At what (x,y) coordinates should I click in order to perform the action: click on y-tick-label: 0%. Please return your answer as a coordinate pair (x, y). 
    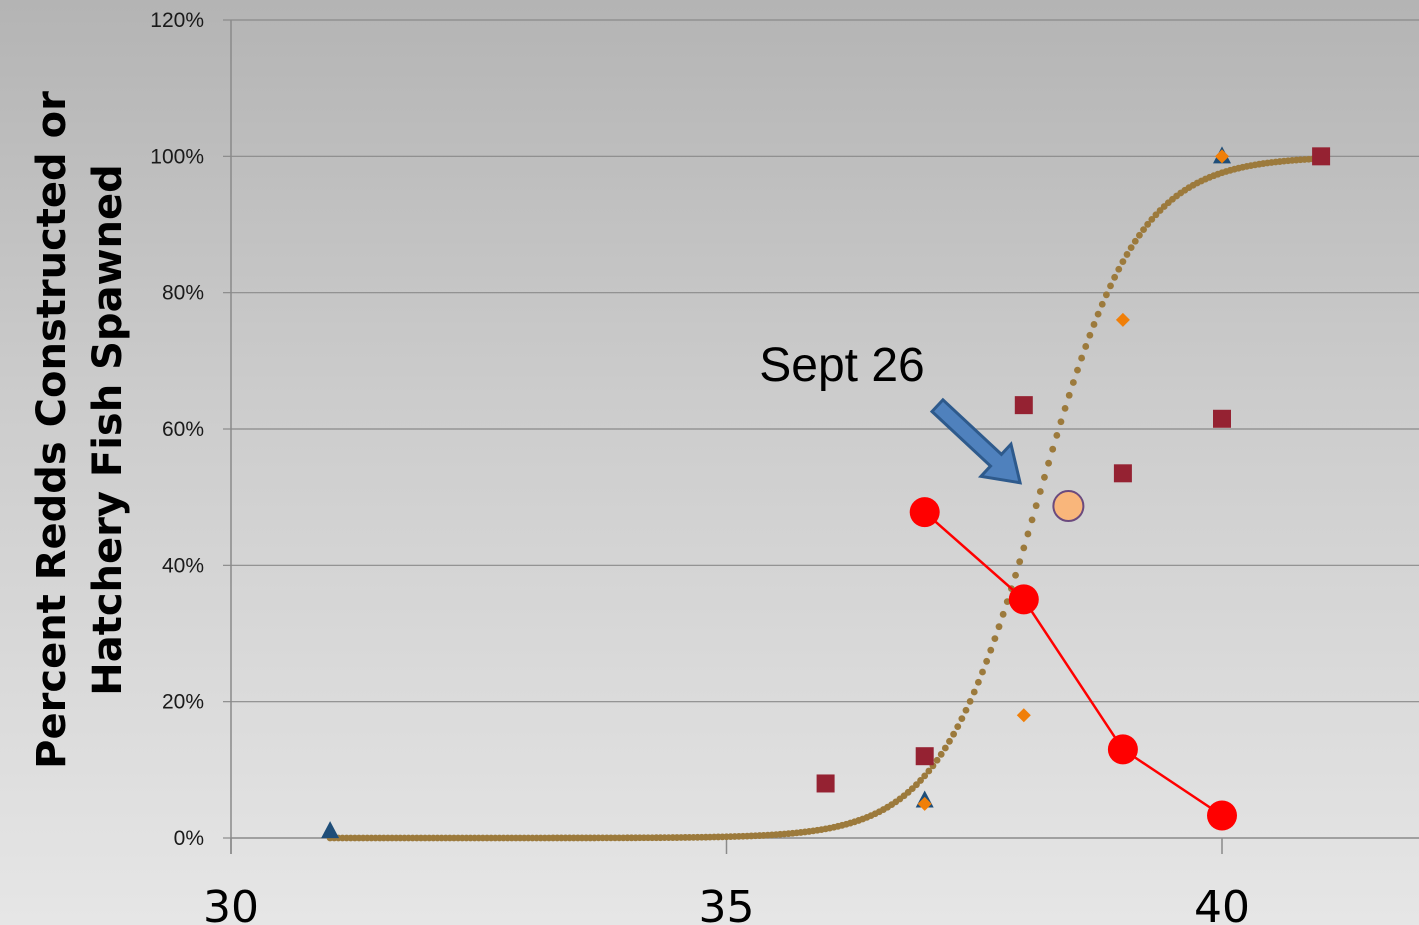
    Looking at the image, I should click on (189, 838).